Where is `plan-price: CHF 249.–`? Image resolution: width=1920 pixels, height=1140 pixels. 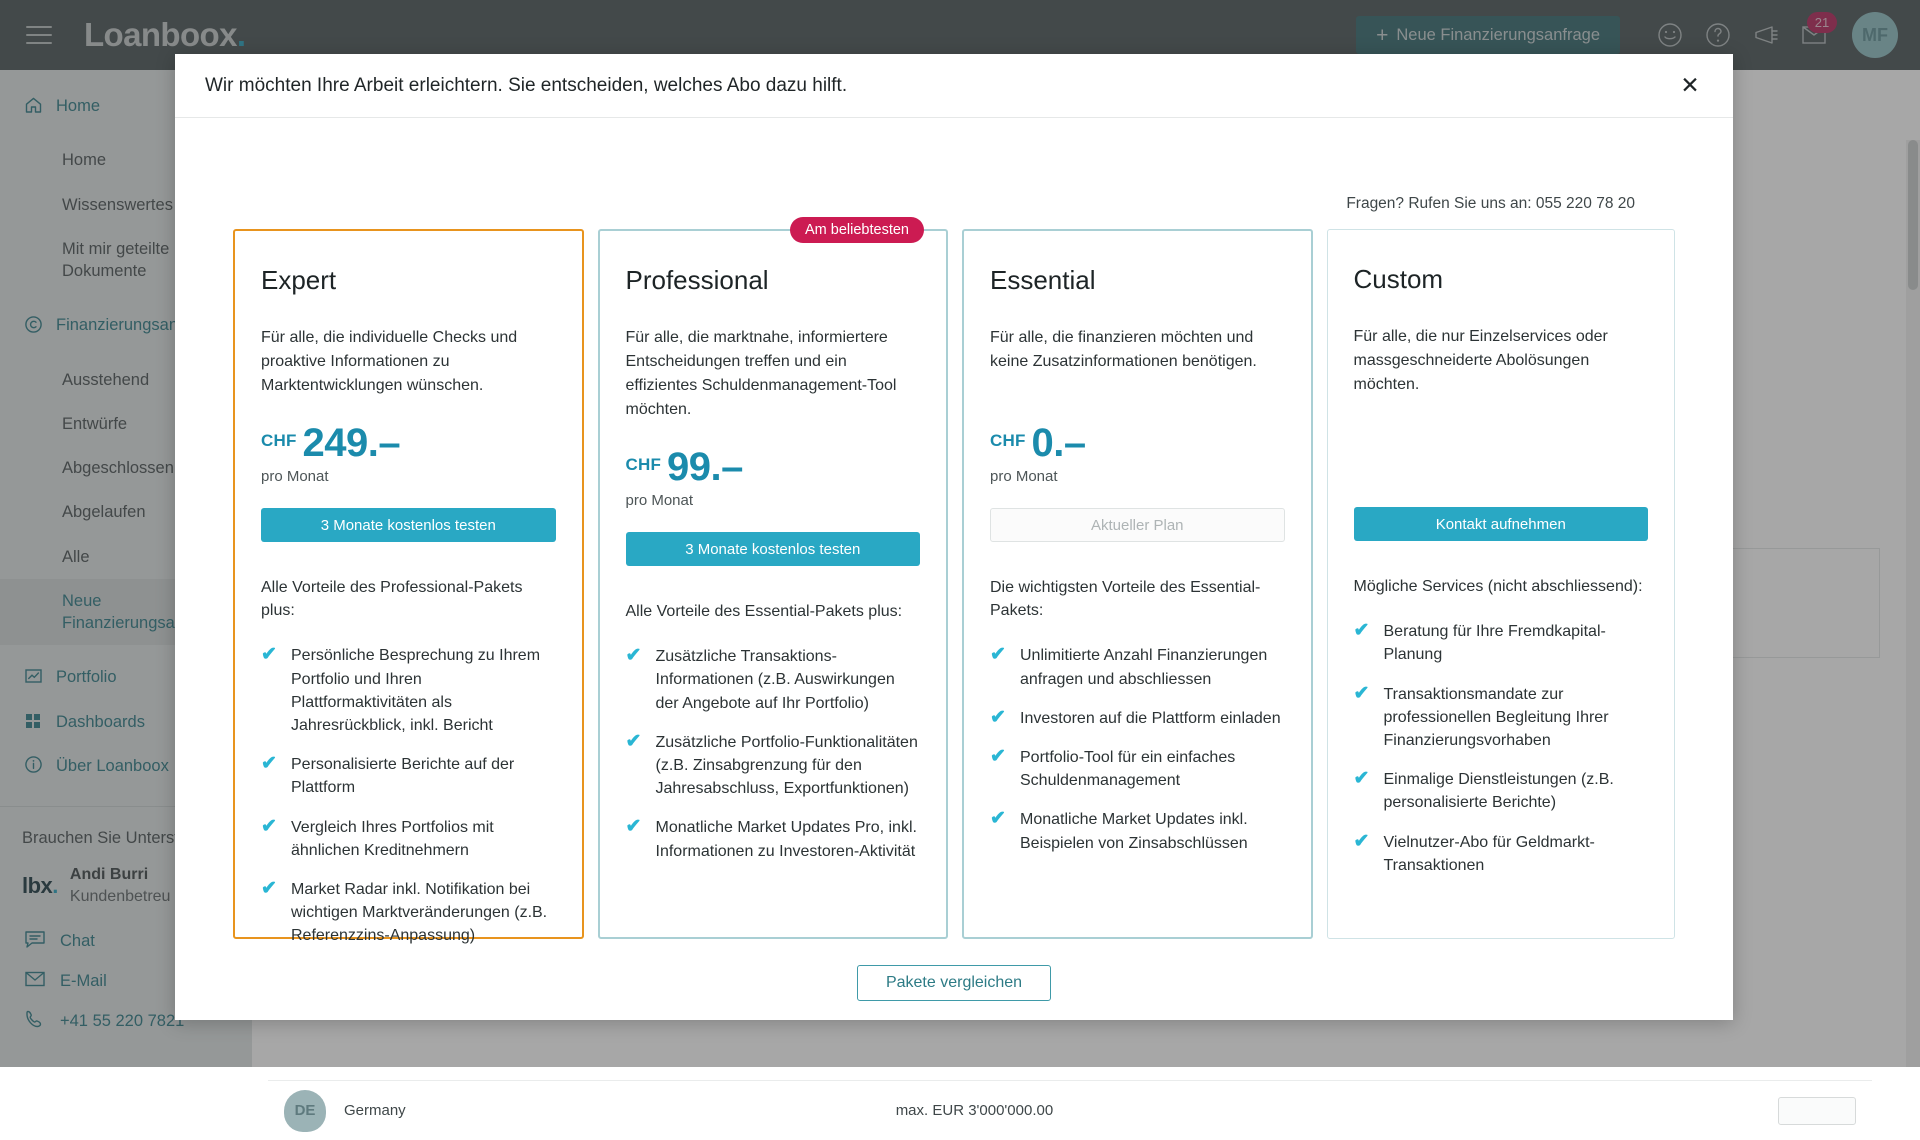 plan-price: CHF 249.– is located at coordinates (408, 443).